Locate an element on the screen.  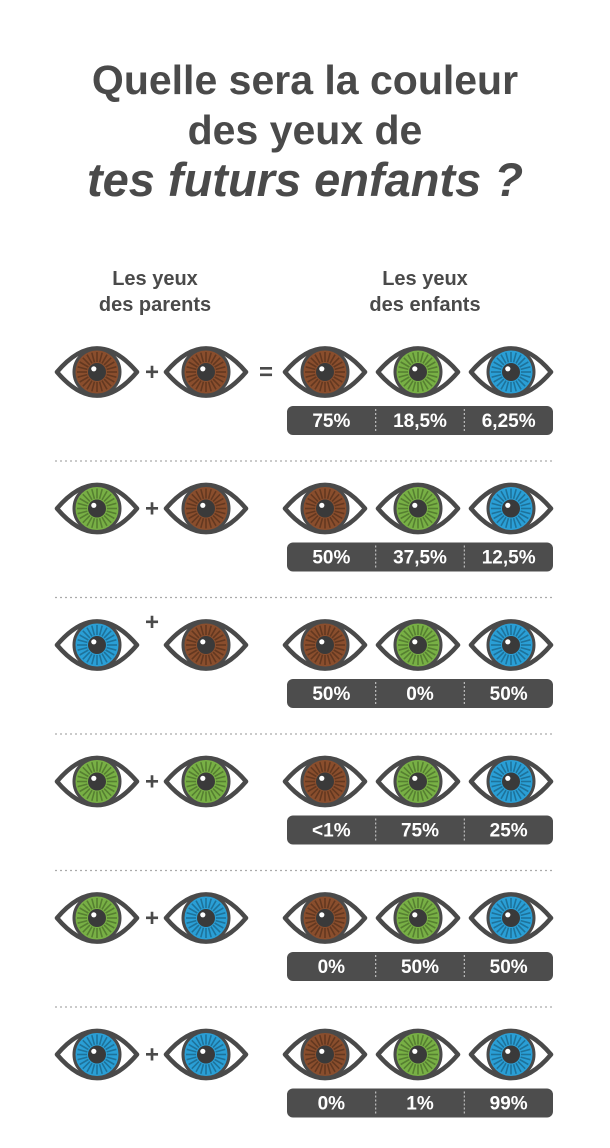
percentage-brown: <1% is located at coordinates (331, 831).